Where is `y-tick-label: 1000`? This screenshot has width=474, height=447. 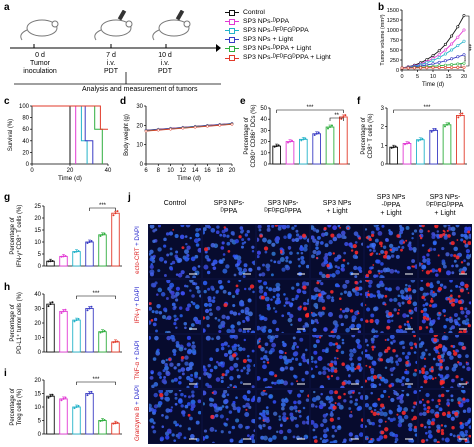
y-tick-label: 1000 is located at coordinates (393, 31).